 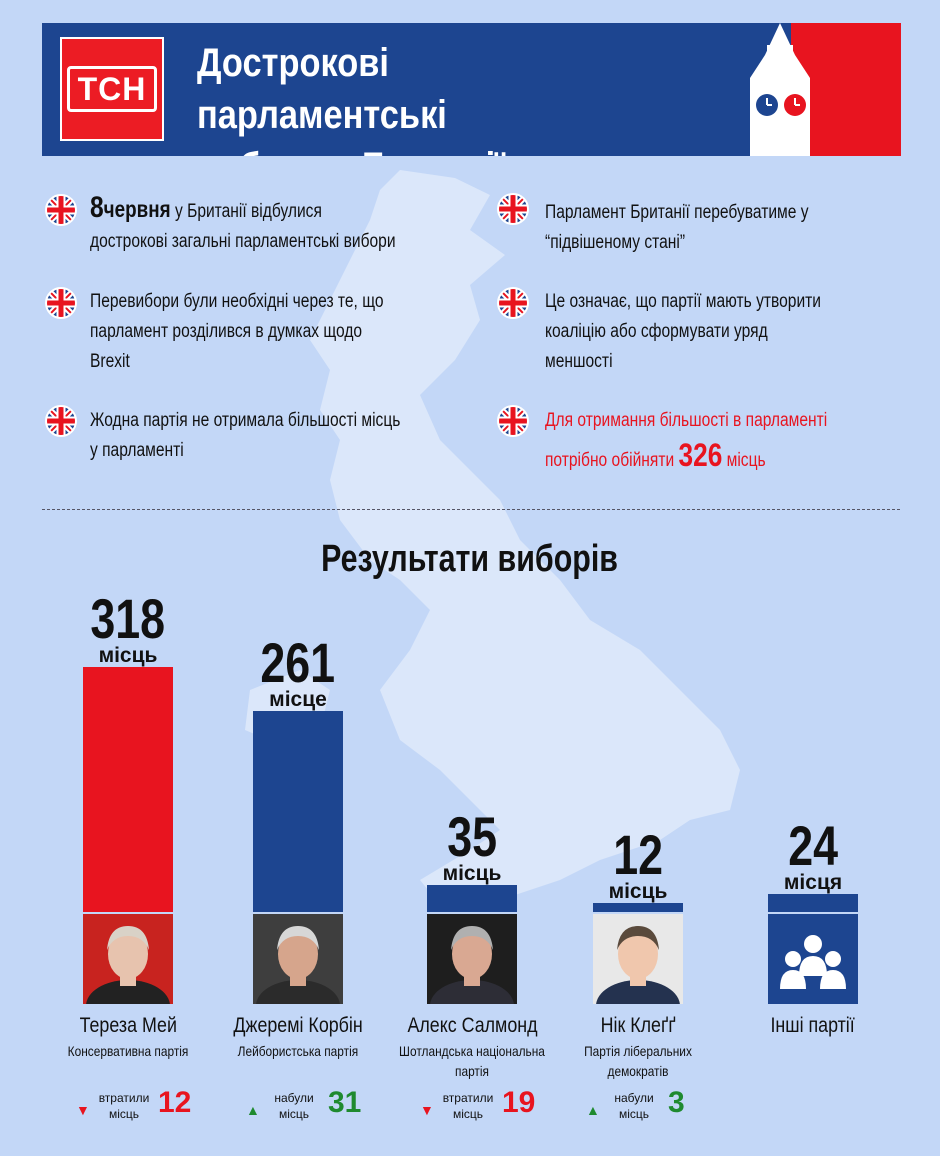 I want to click on seat-count-value: 12, so click(x=638, y=854).